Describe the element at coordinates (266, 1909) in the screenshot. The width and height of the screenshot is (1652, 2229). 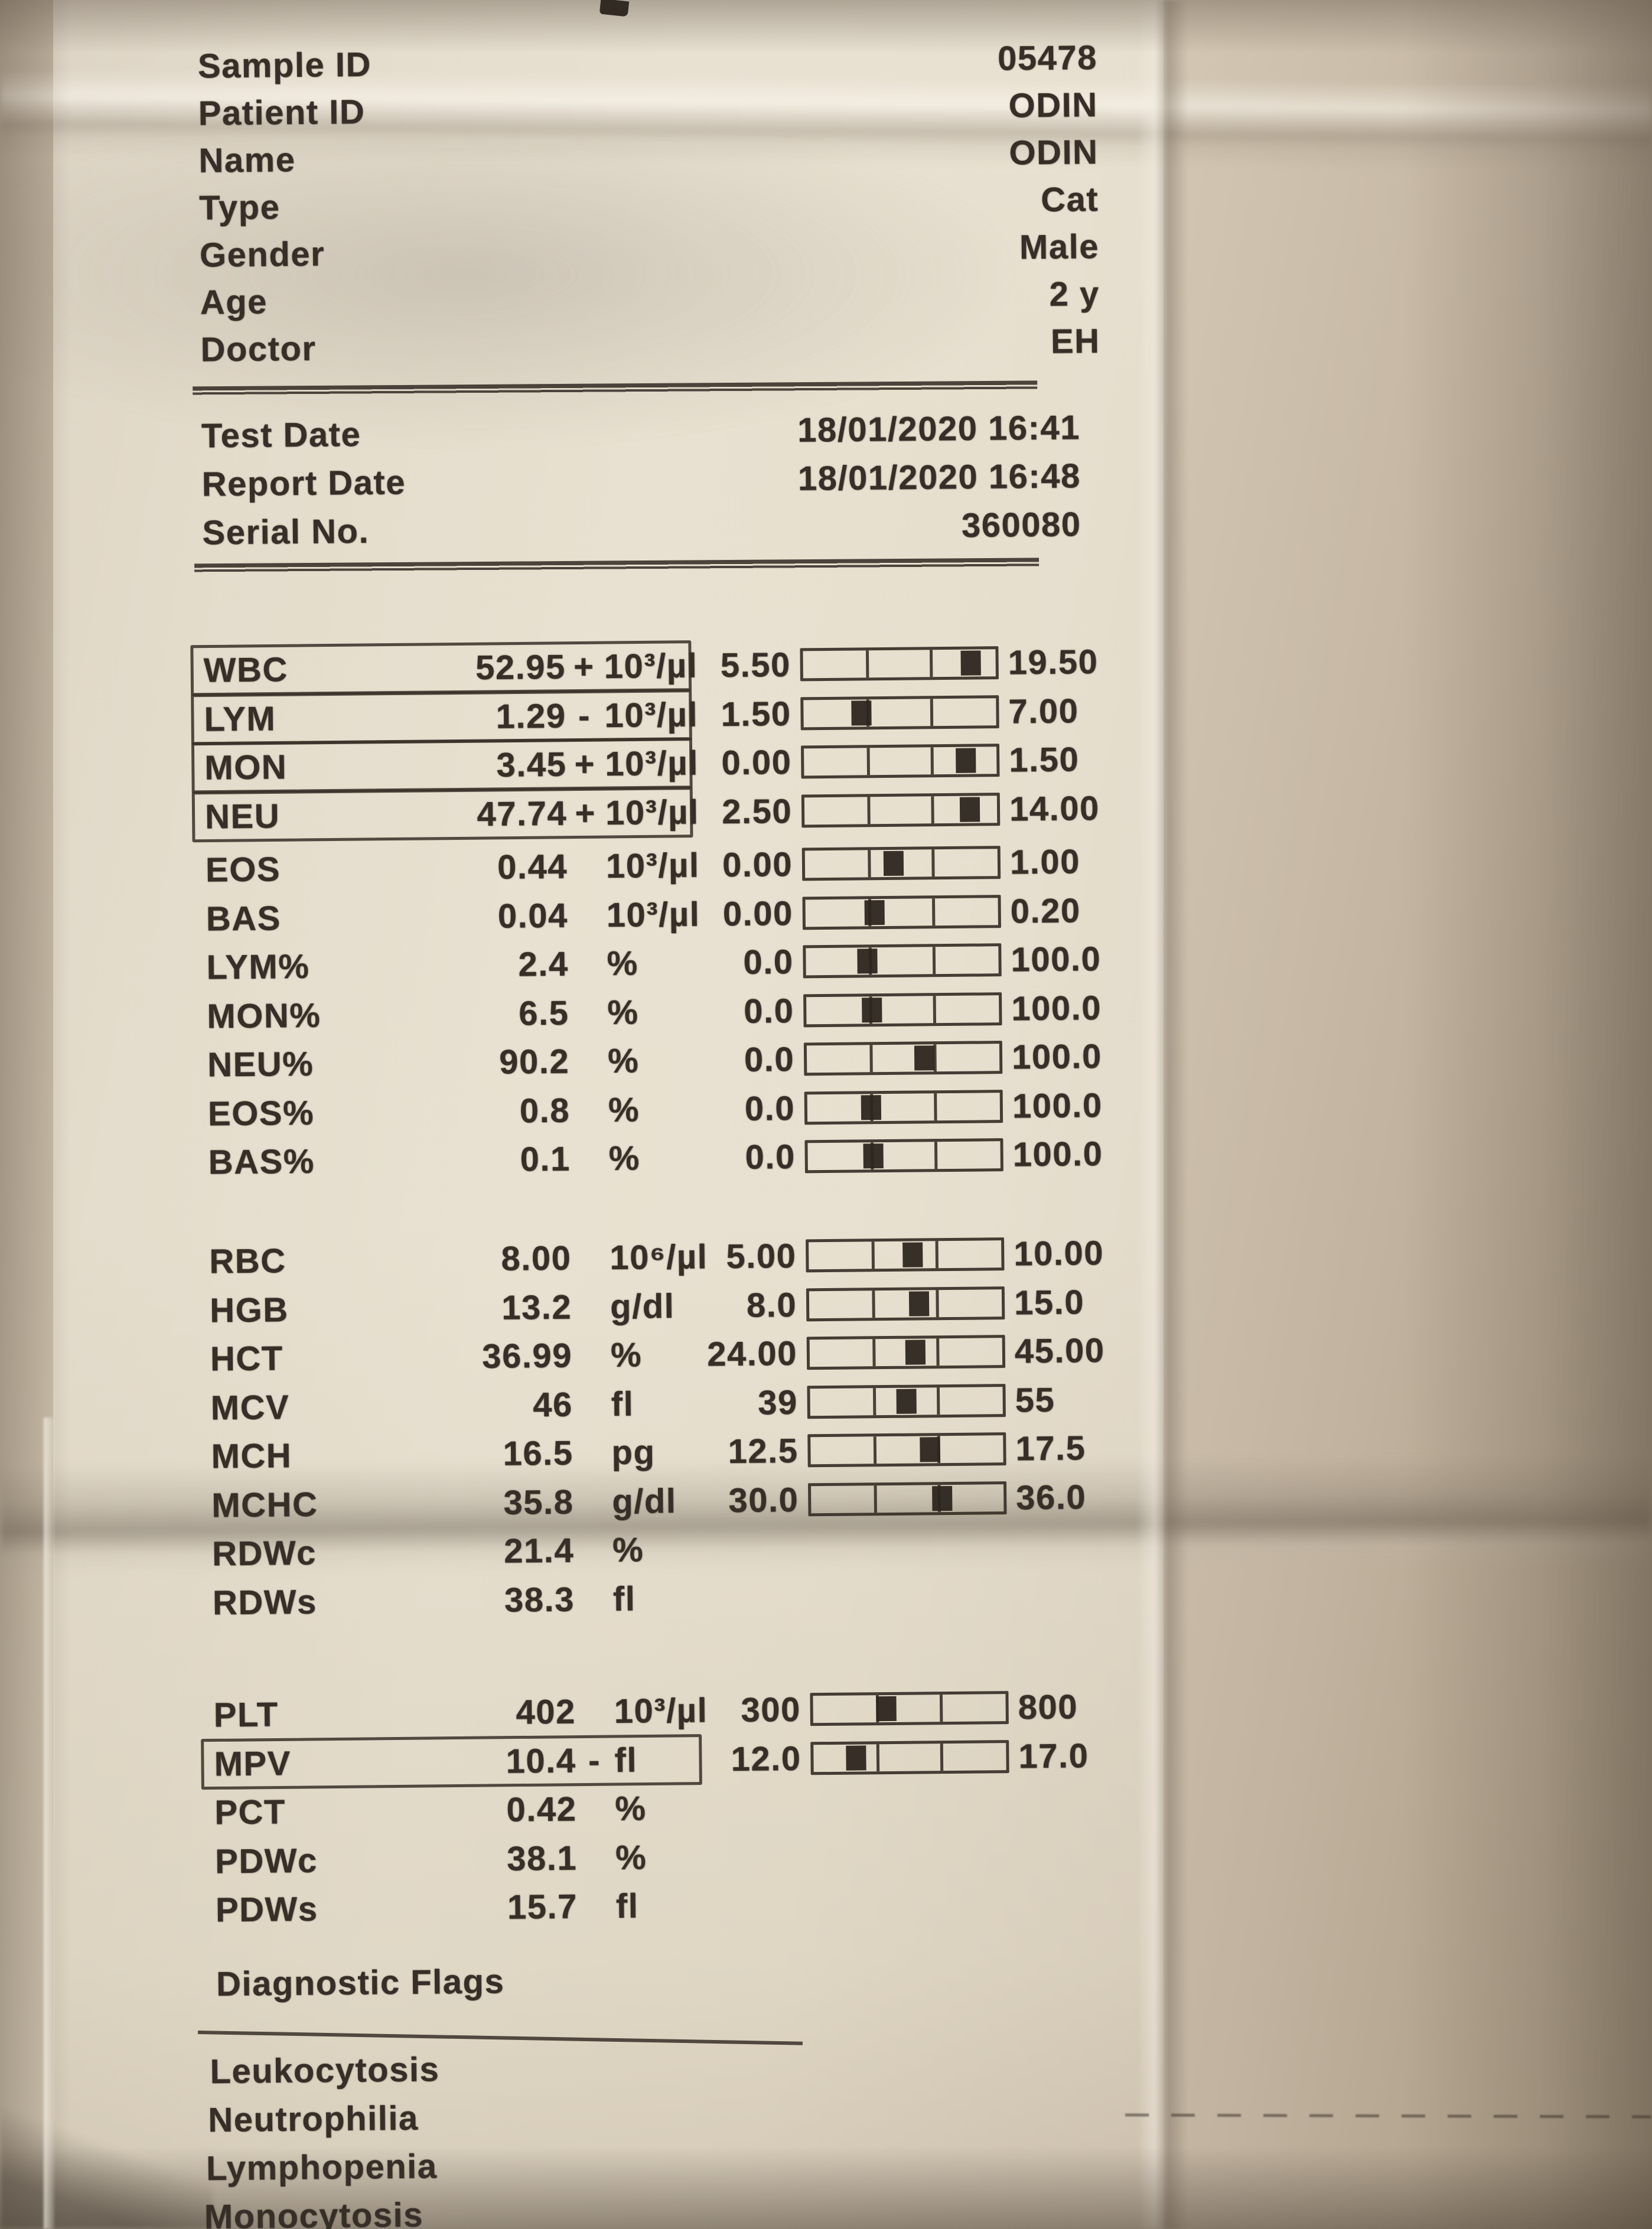
I see `parameter-name: PDWs` at that location.